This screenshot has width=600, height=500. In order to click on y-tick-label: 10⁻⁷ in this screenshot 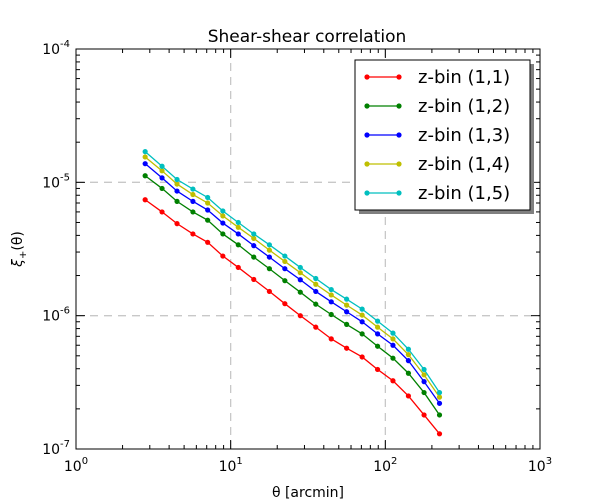, I will do `click(56, 448)`.